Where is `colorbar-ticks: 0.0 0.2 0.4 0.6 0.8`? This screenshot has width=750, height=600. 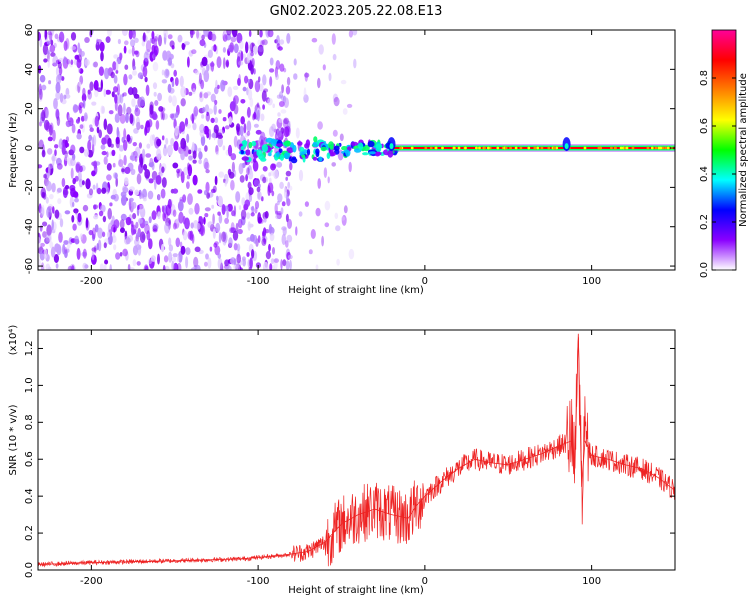 colorbar-ticks: 0.0 0.2 0.4 0.6 0.8 is located at coordinates (717, 174).